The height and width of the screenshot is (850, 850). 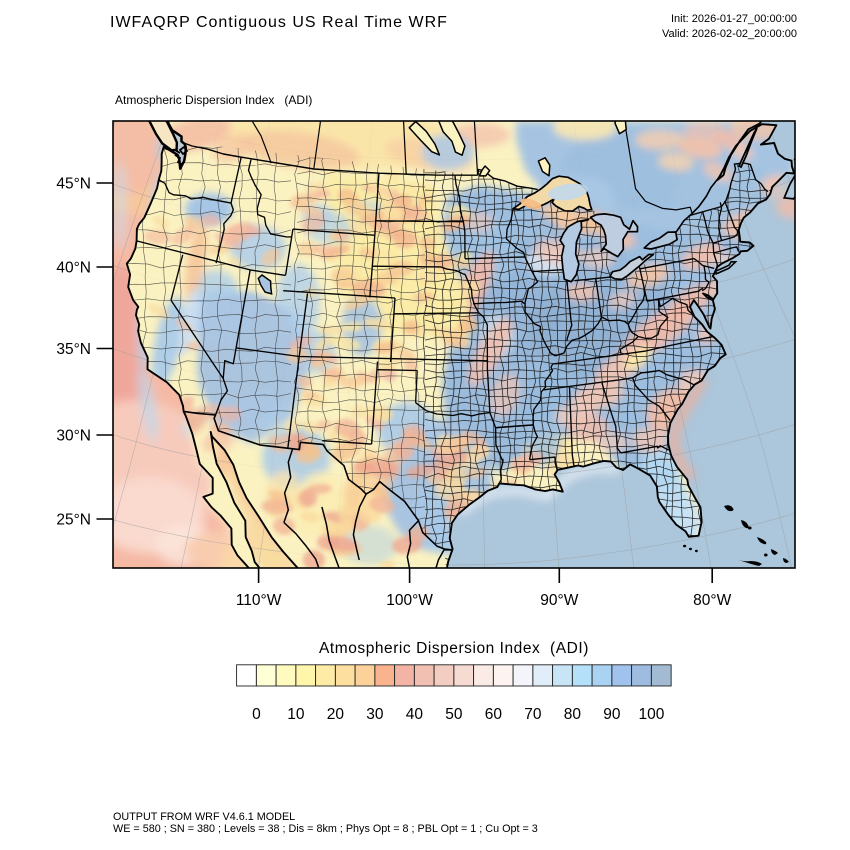 I want to click on svg-text: 30°N, so click(x=73, y=436).